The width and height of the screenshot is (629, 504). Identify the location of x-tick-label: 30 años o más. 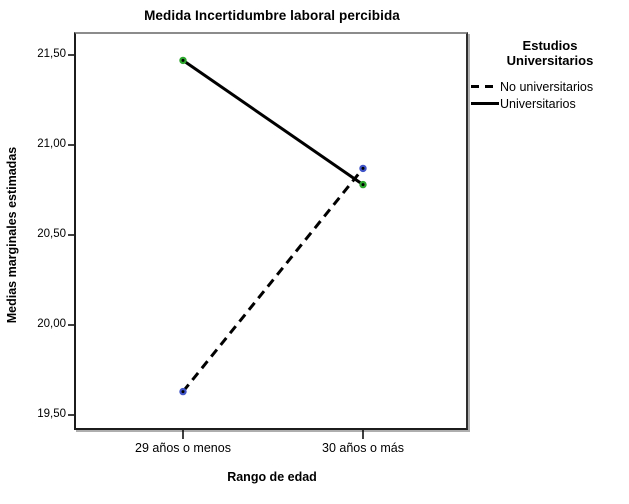
(363, 448).